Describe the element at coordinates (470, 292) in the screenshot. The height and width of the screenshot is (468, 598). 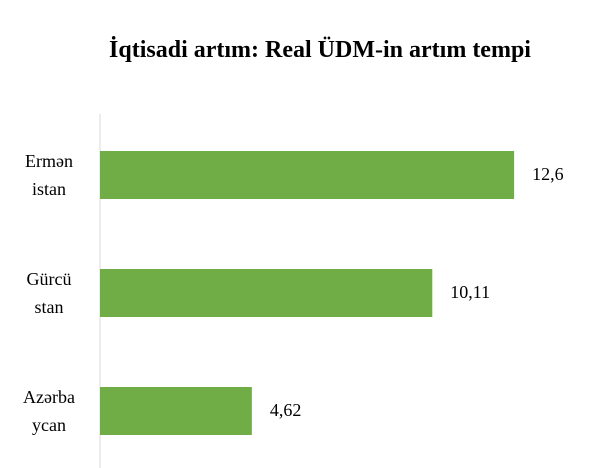
I see `data-label: 10,11` at that location.